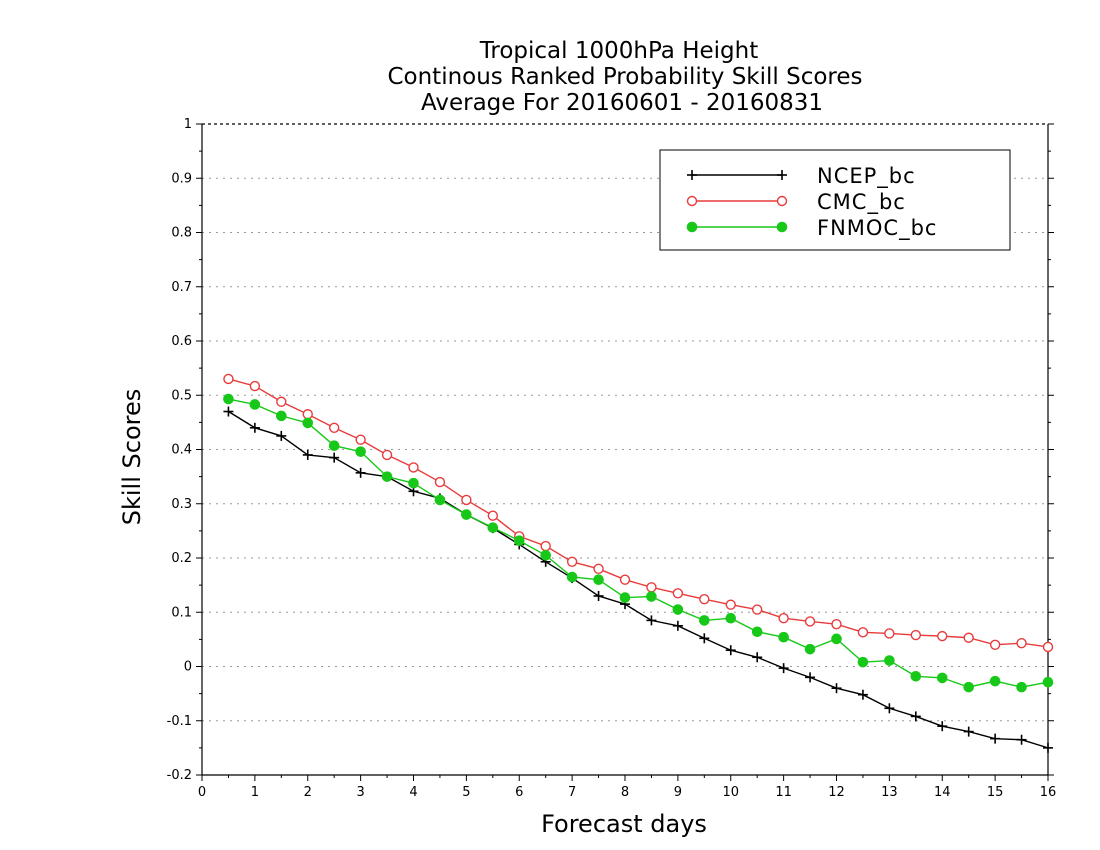 The width and height of the screenshot is (1100, 850). I want to click on y-tick-label: 0.5, so click(181, 395).